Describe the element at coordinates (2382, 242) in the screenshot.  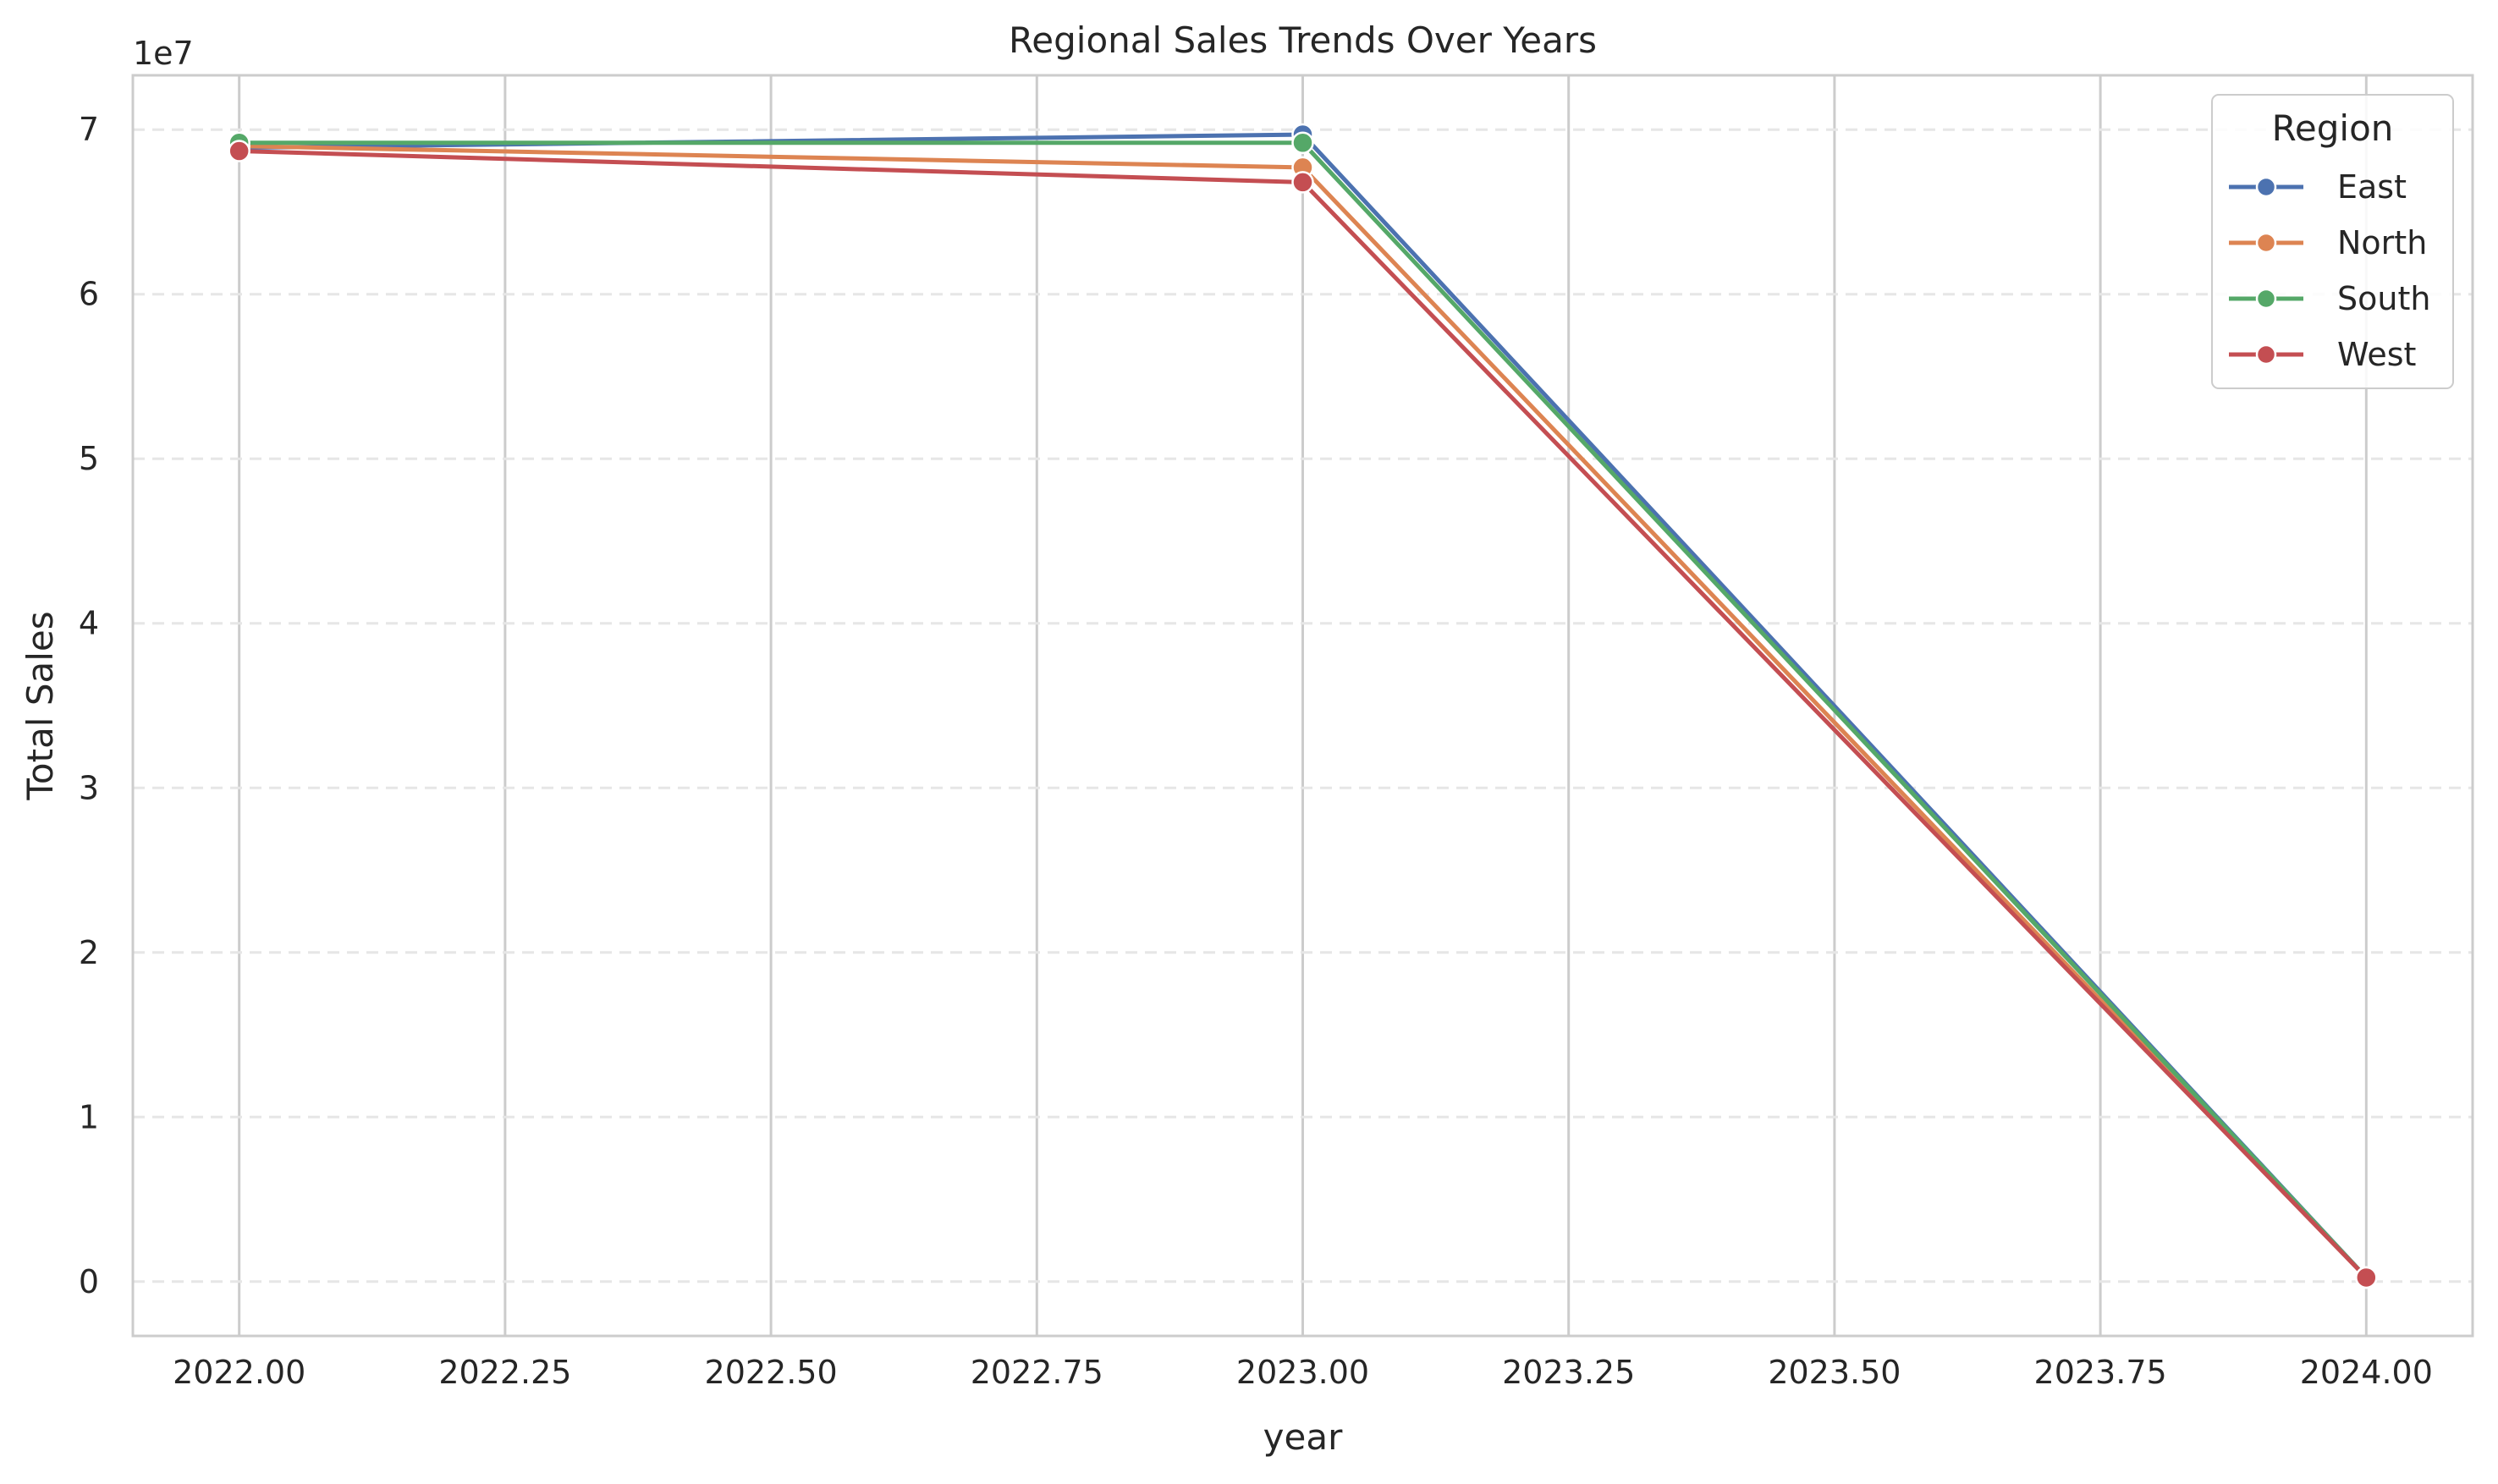
I see `legend-label: North` at that location.